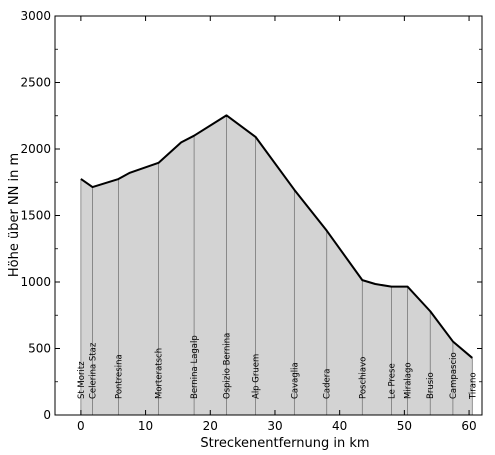 This screenshot has width=495, height=455. I want to click on station-label: Le Prese, so click(392, 381).